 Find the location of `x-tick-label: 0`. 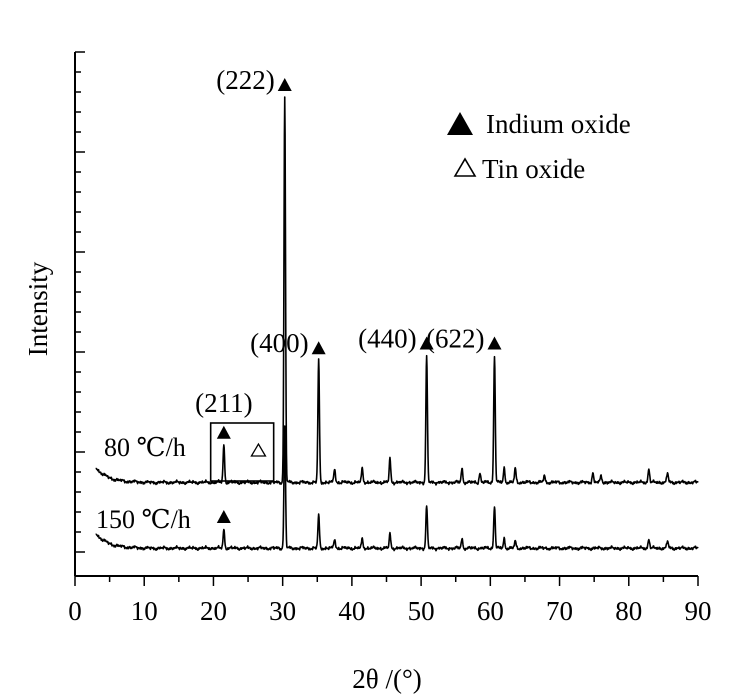

x-tick-label: 0 is located at coordinates (75, 611).